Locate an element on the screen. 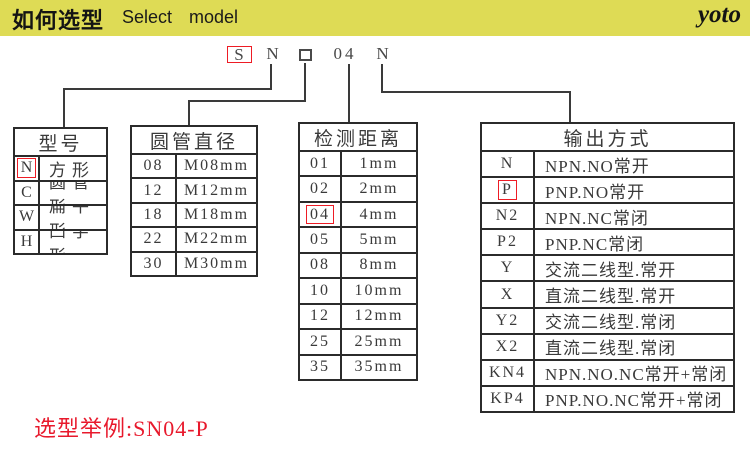 Image resolution: width=750 pixels, height=468 pixels. code-segment-type: N is located at coordinates (273, 53).